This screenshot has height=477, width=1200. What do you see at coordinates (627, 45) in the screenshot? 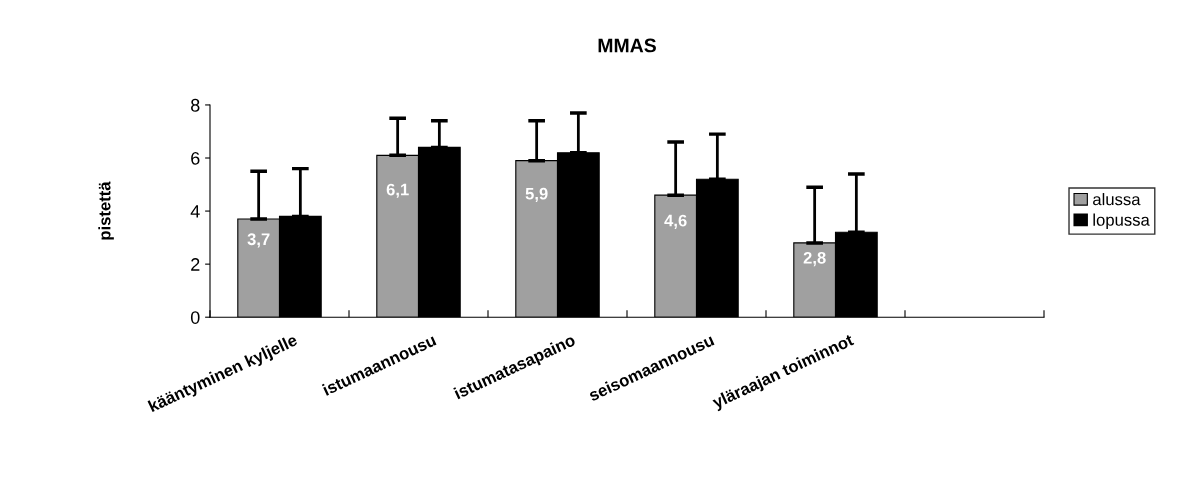
I see `chart-title: MMAS` at bounding box center [627, 45].